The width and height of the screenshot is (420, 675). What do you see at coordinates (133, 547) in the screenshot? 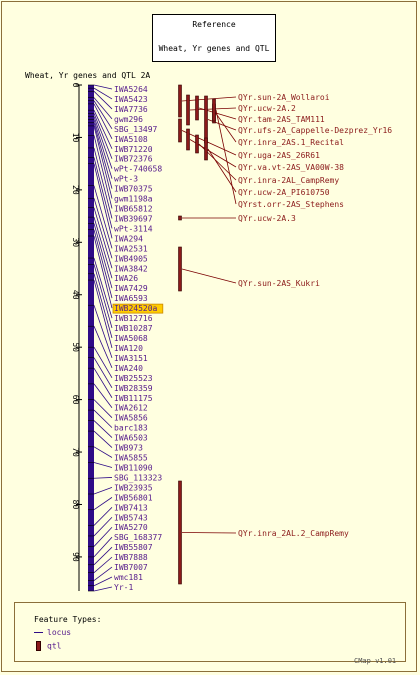
I see `marker-label: IWB55807` at bounding box center [133, 547].